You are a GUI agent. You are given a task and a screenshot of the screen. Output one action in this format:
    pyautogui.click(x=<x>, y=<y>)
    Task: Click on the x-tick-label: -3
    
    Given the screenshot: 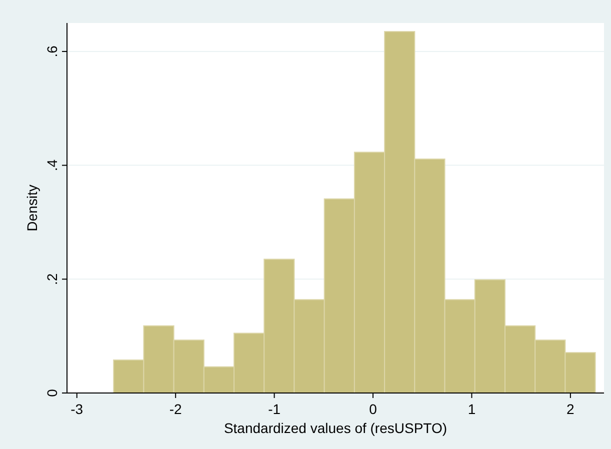 What is the action you would take?
    pyautogui.click(x=77, y=409)
    